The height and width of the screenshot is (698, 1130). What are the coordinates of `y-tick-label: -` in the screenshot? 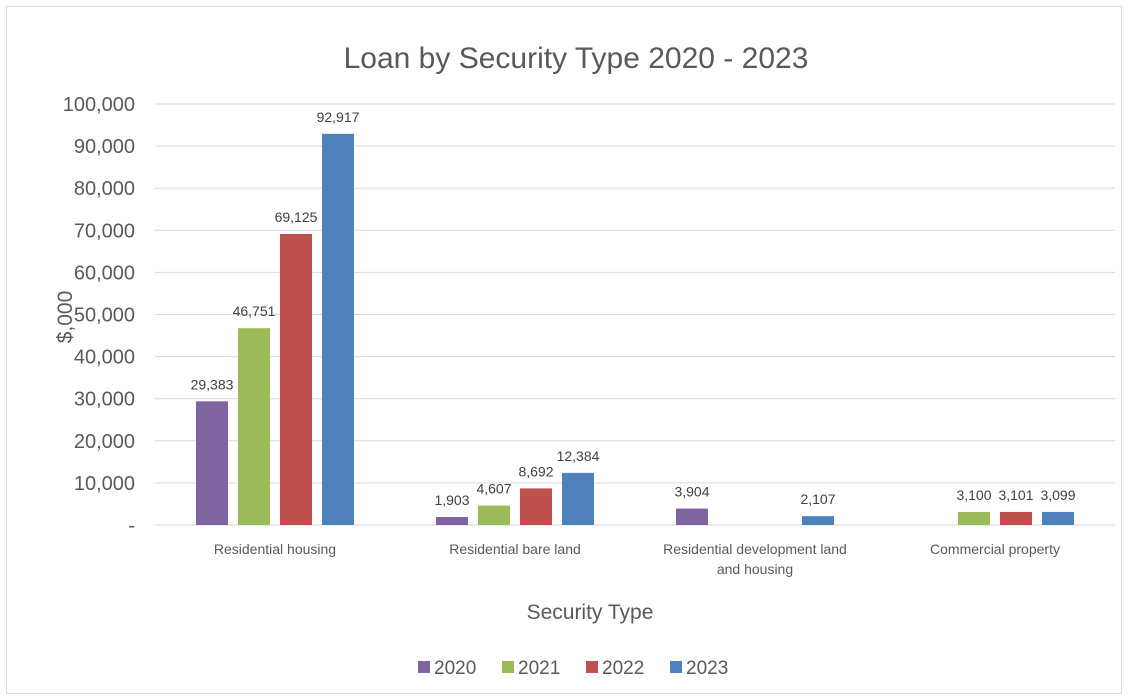 It's located at (131, 526).